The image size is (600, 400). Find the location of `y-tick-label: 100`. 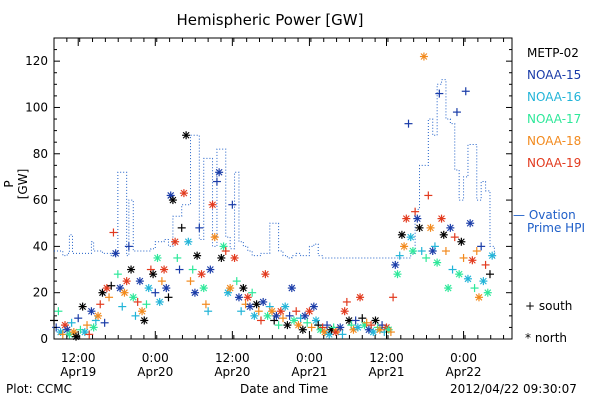

y-tick-label: 100 is located at coordinates (36, 107).